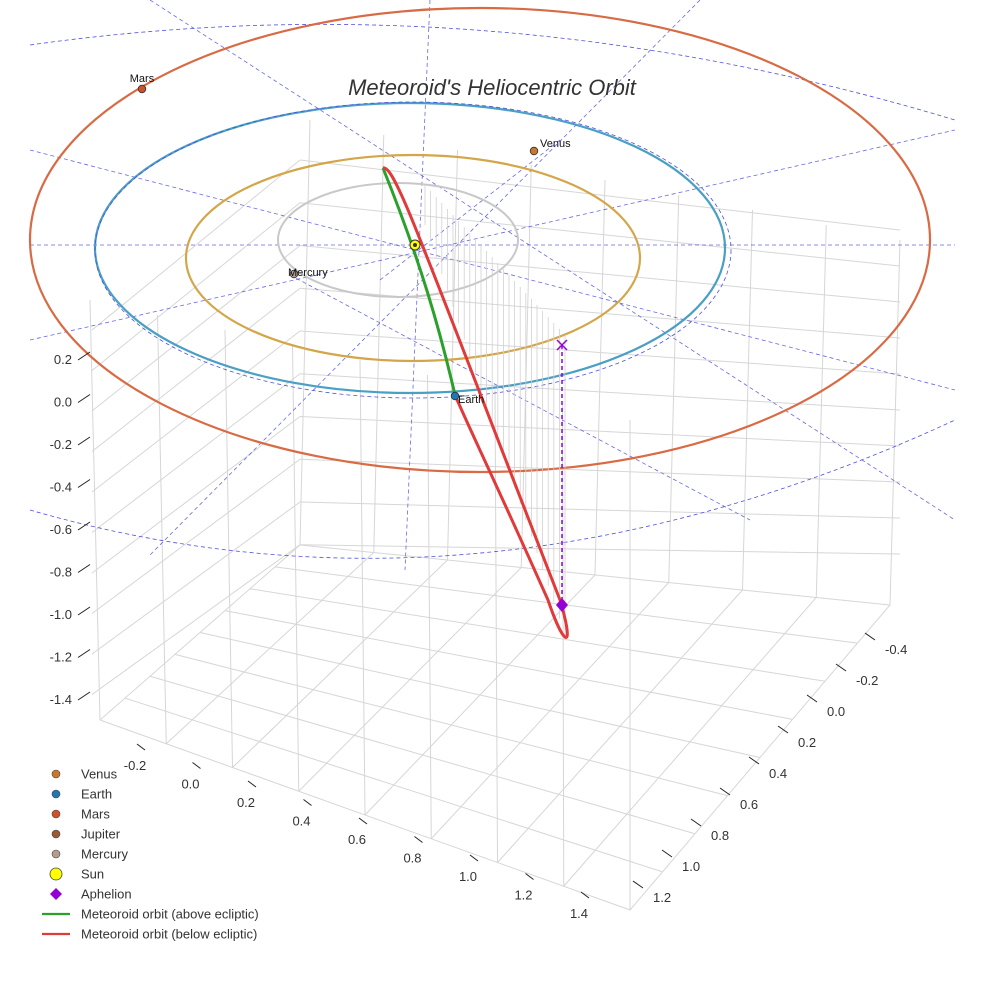 The height and width of the screenshot is (984, 984). Describe the element at coordinates (104, 854) in the screenshot. I see `legend-label: Mercury` at that location.